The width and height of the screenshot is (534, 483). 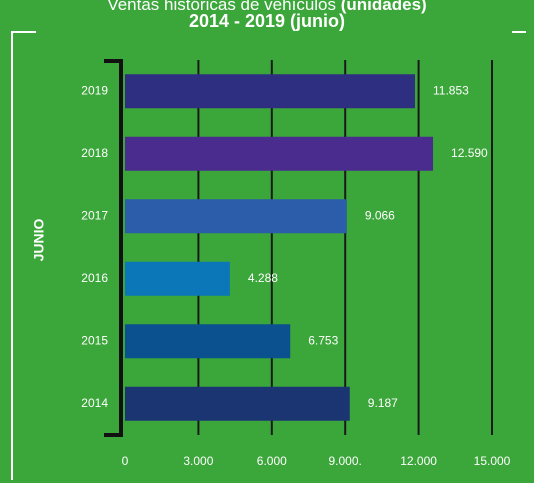 What do you see at coordinates (451, 90) in the screenshot?
I see `value-label: 11.853` at bounding box center [451, 90].